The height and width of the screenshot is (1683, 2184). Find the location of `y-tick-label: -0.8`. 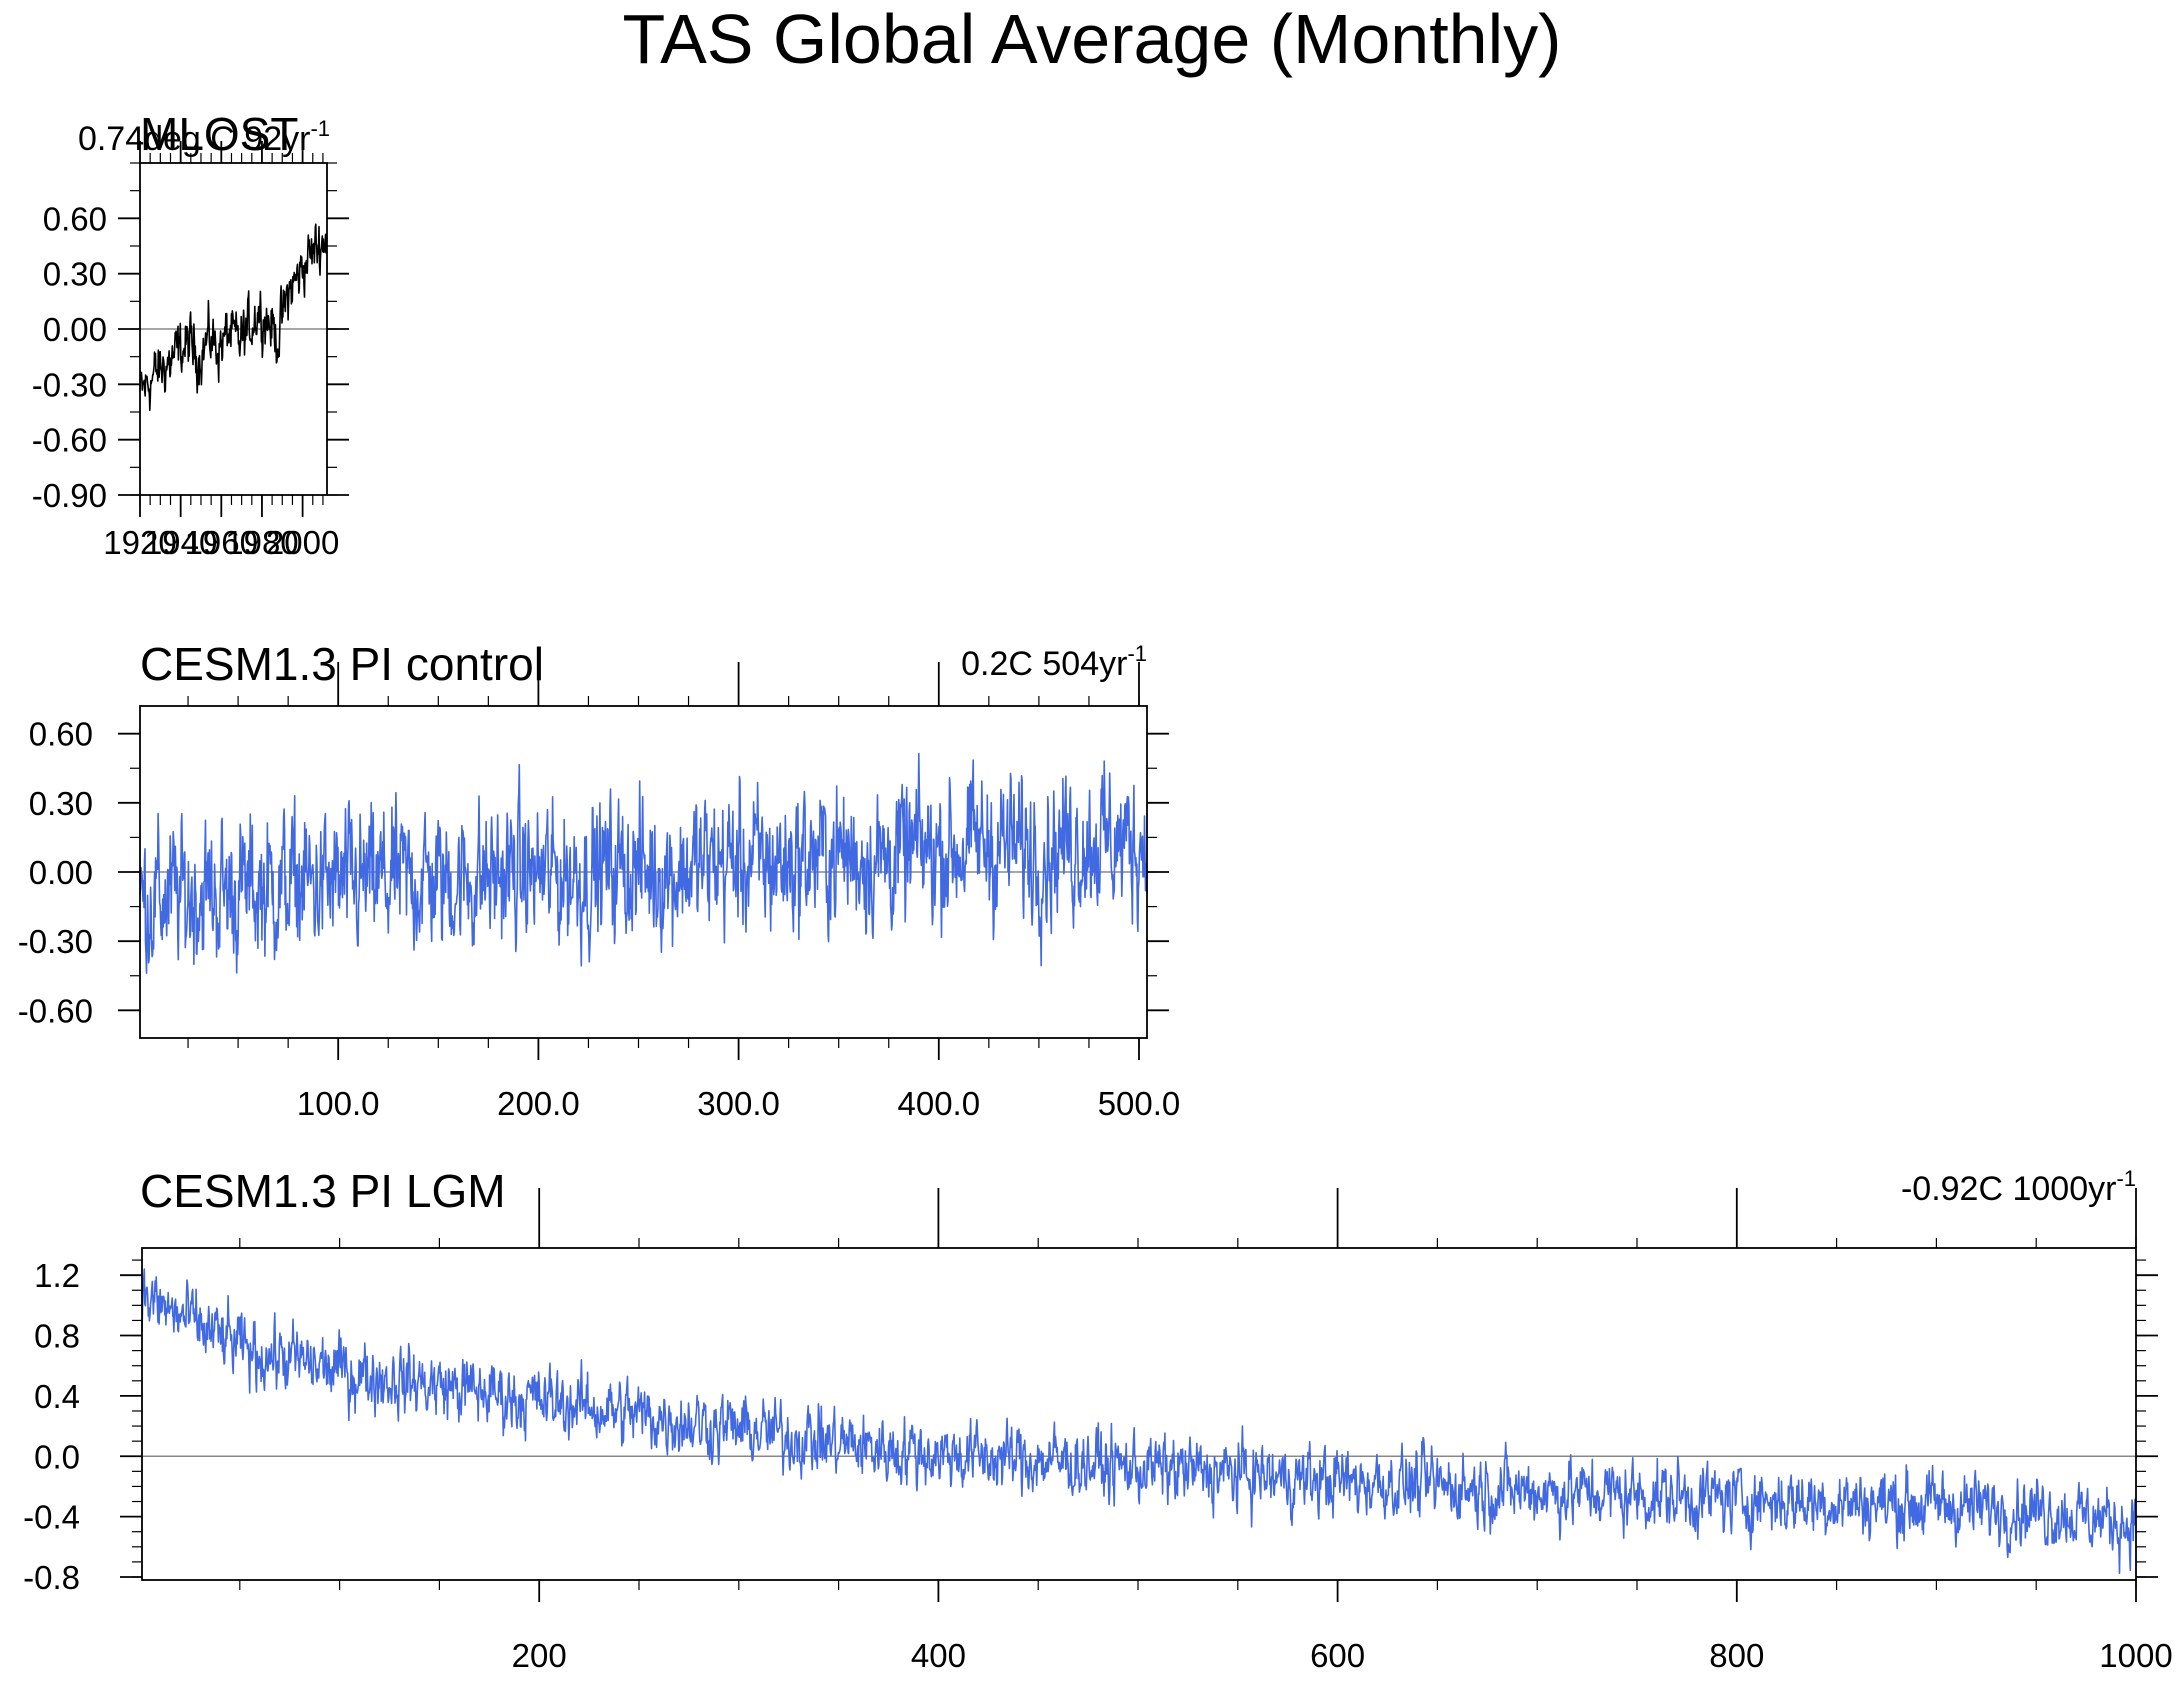

y-tick-label: -0.8 is located at coordinates (51, 1577).